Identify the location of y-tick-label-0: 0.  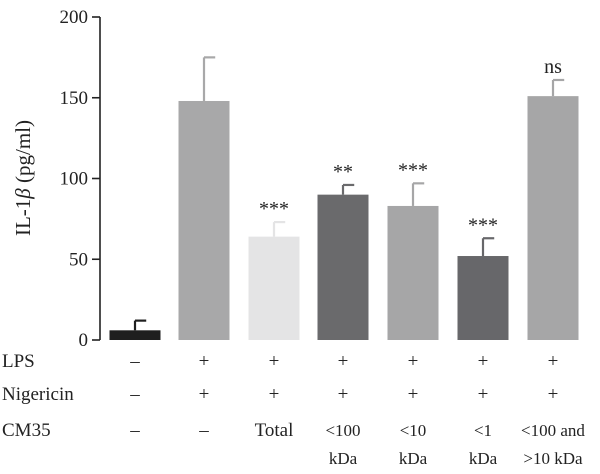
(84, 340).